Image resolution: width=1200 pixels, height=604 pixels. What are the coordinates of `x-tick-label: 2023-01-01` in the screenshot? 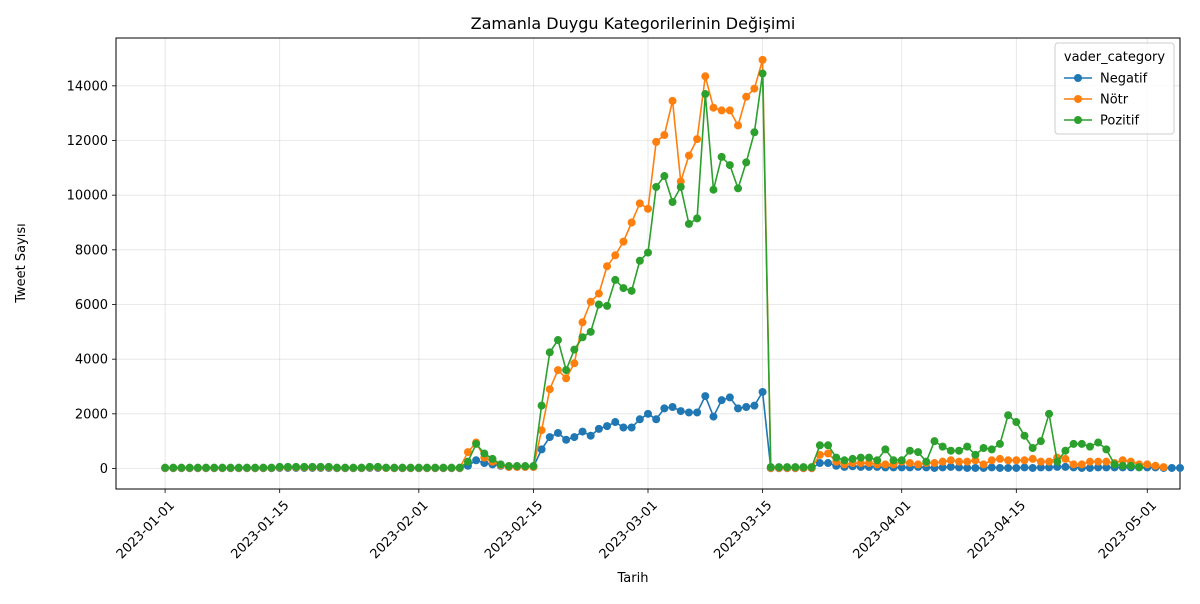 It's located at (146, 530).